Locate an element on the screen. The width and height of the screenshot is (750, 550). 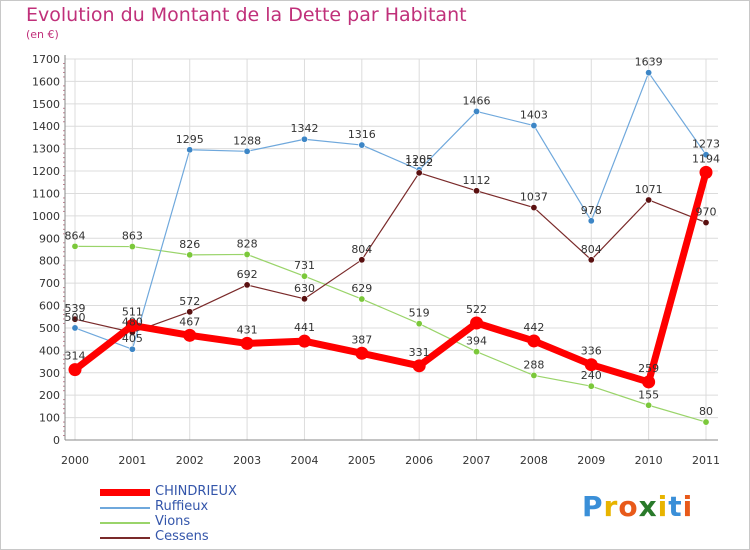
y-tick-label: 1500 is located at coordinates (46, 104).